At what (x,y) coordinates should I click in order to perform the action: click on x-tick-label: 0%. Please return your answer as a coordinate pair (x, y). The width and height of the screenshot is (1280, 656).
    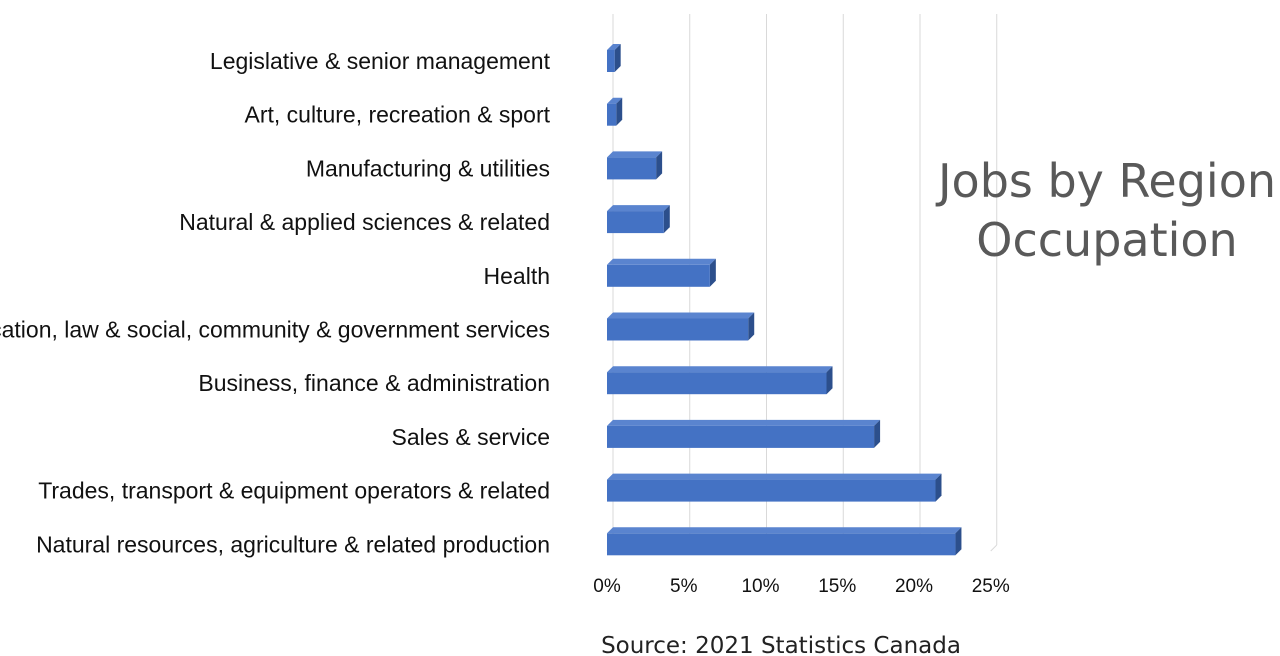
    Looking at the image, I should click on (607, 586).